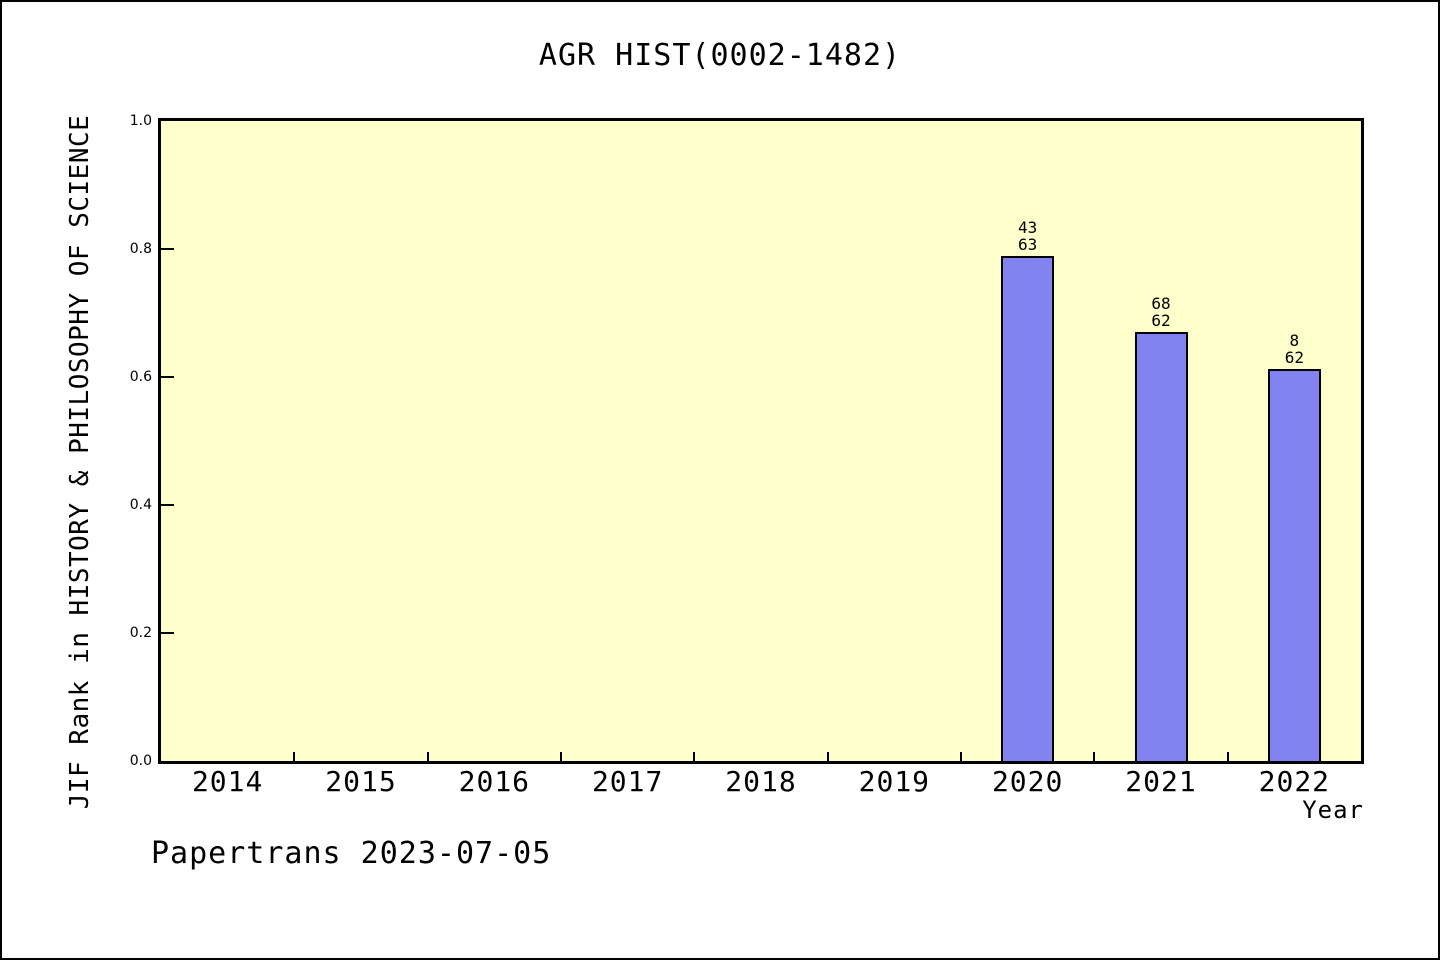  I want to click on x-tick-label-2019: 2019, so click(894, 781).